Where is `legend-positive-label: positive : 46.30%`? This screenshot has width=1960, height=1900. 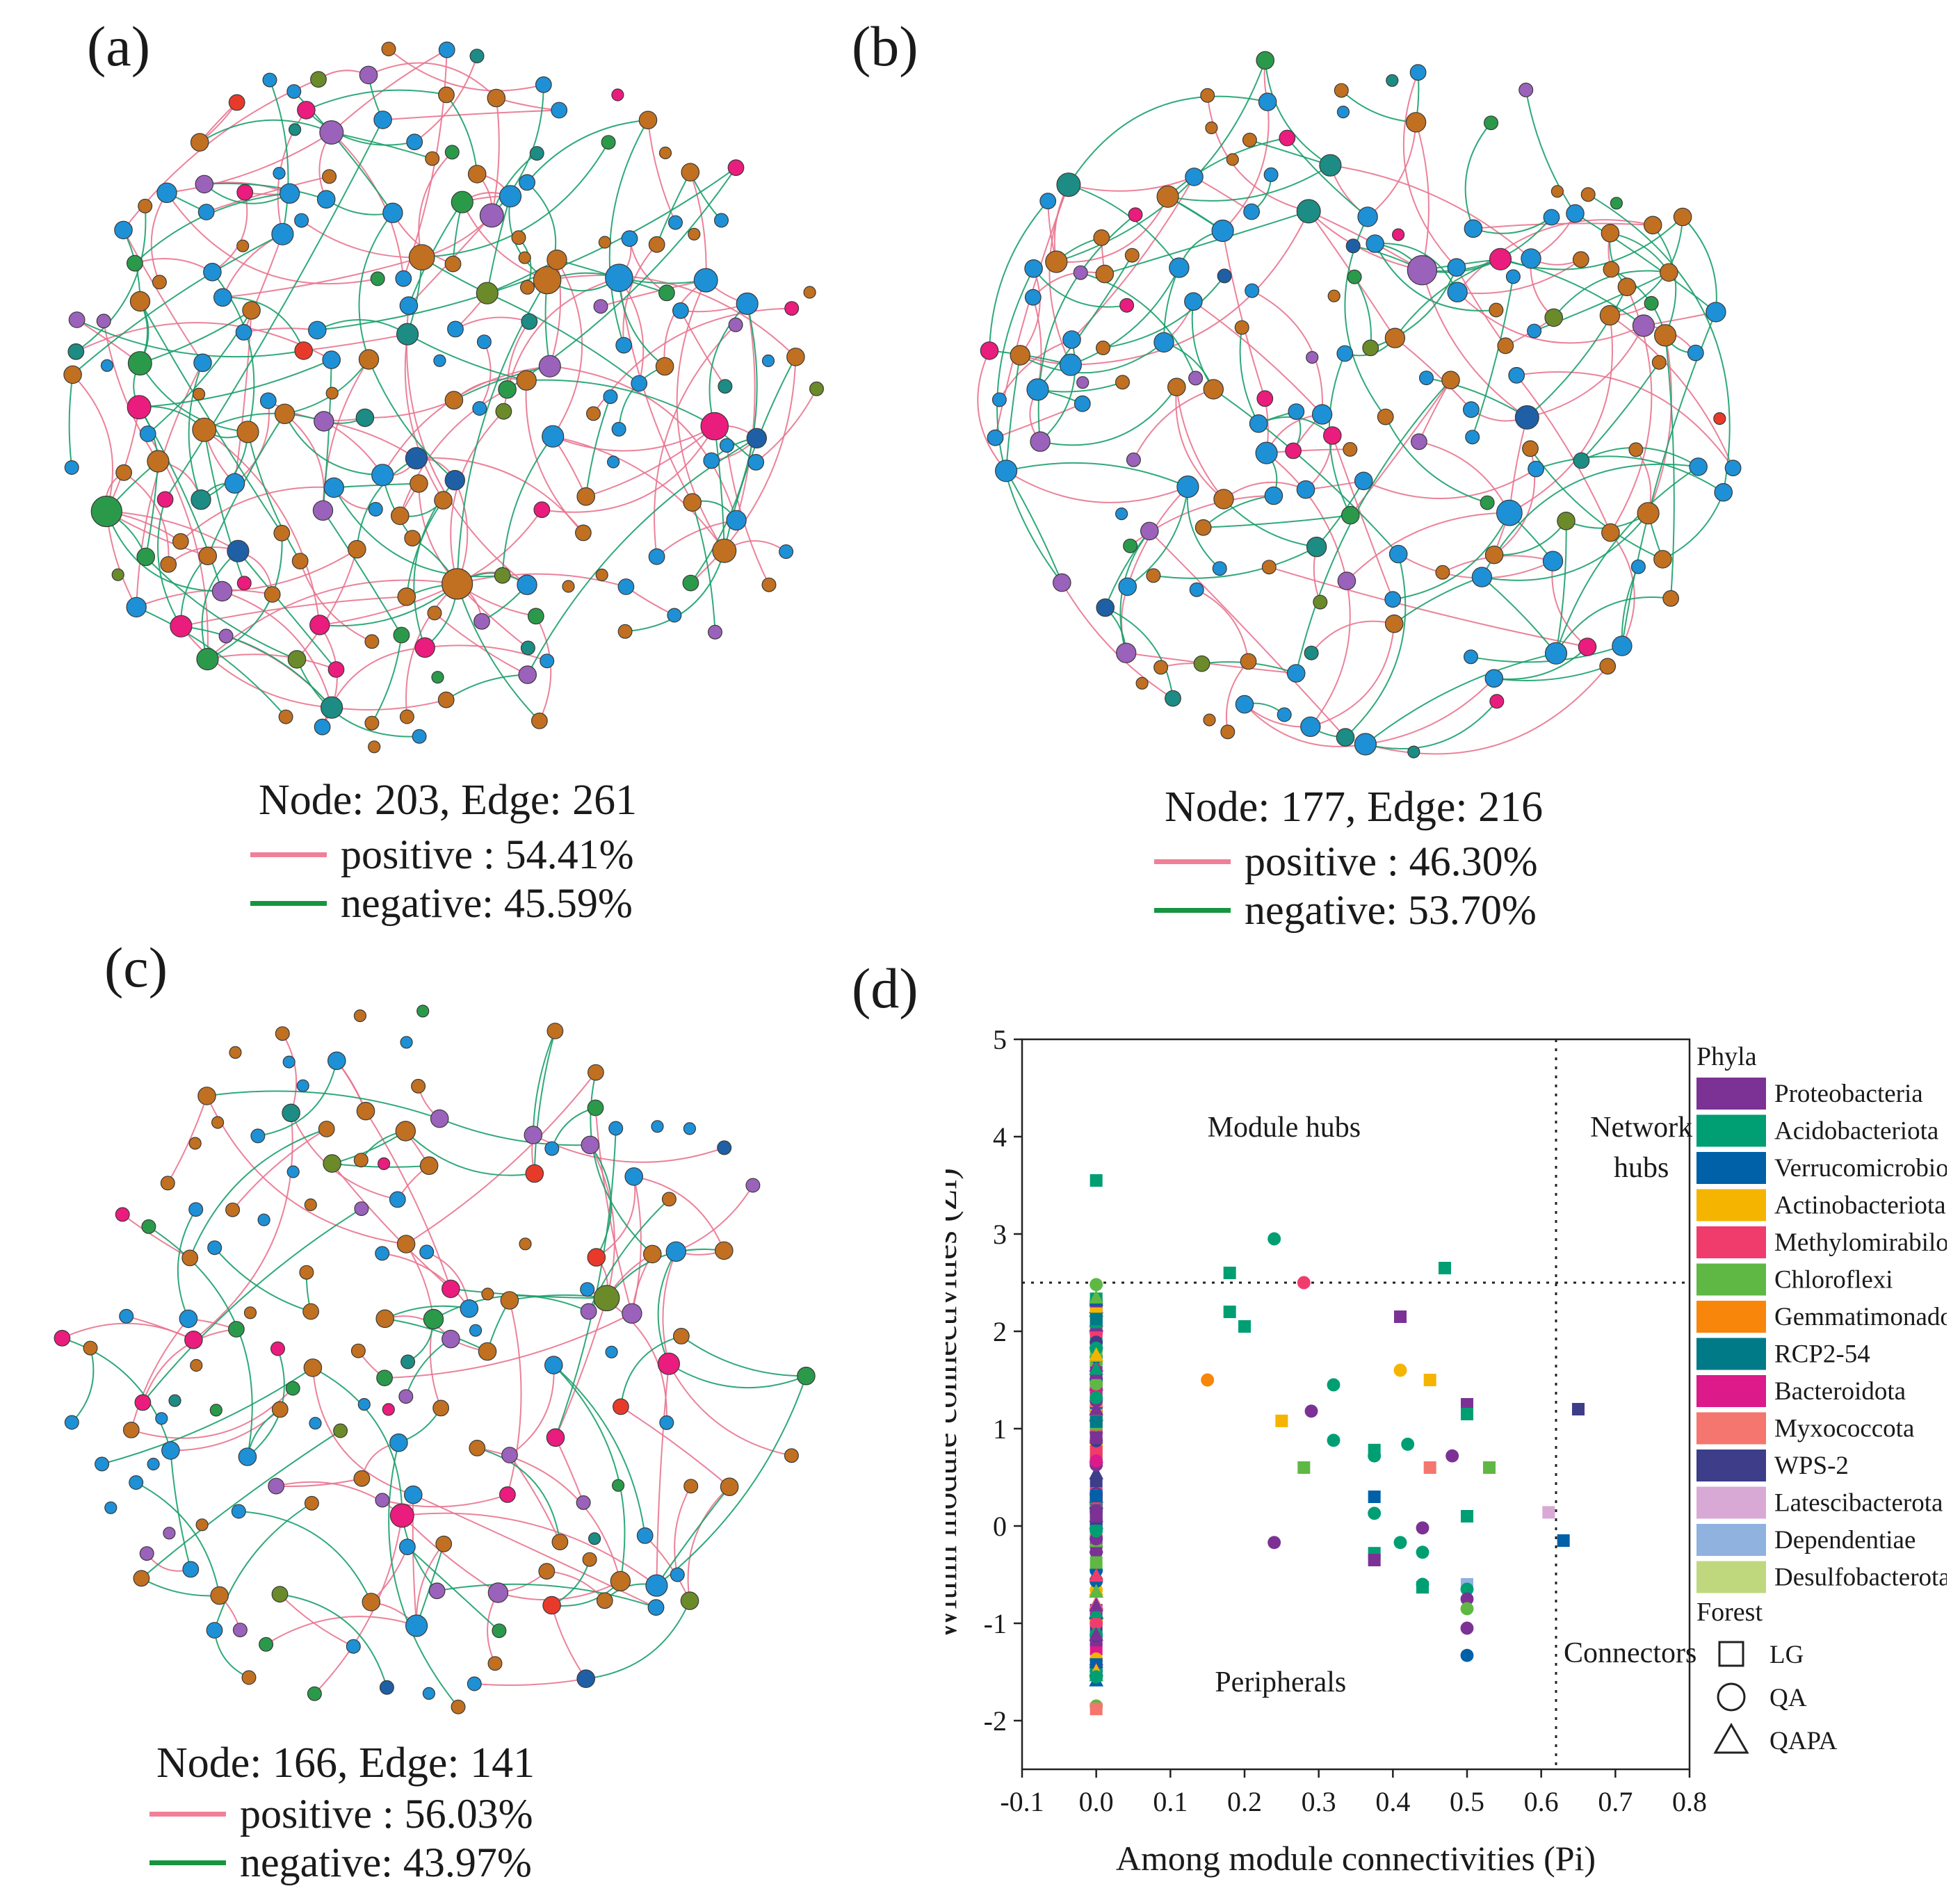 legend-positive-label: positive : 46.30% is located at coordinates (1391, 861).